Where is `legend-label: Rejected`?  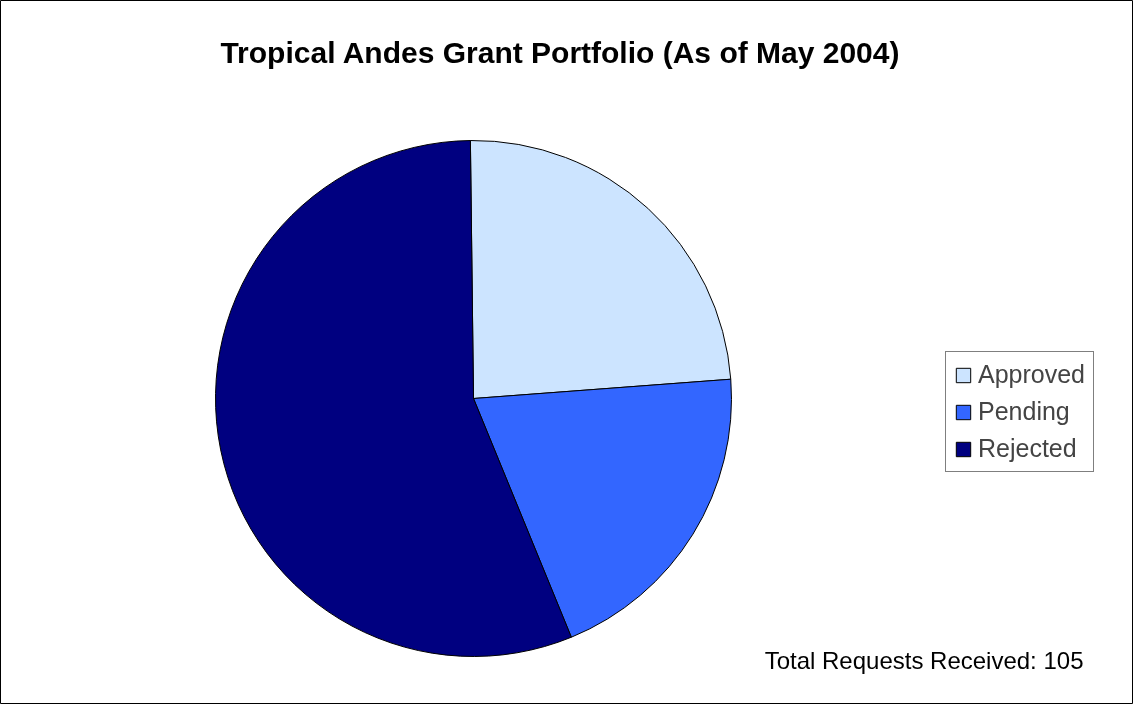 legend-label: Rejected is located at coordinates (1027, 448).